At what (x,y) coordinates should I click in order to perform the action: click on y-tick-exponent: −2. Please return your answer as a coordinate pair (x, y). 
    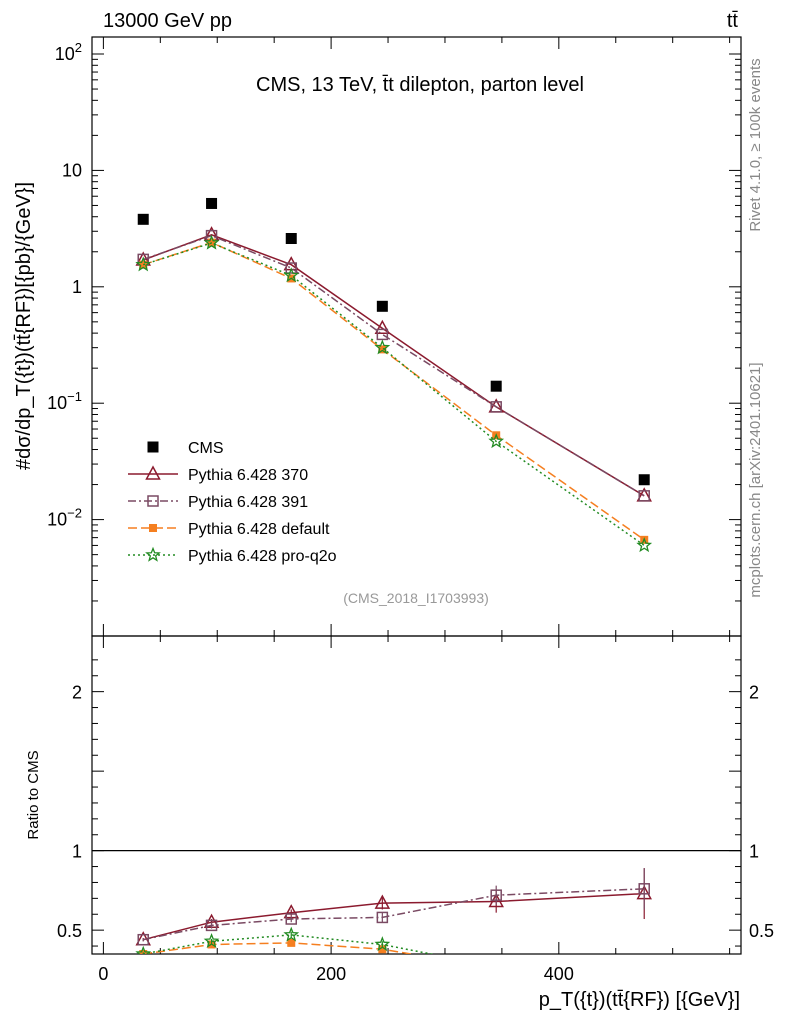
    Looking at the image, I should click on (74, 513).